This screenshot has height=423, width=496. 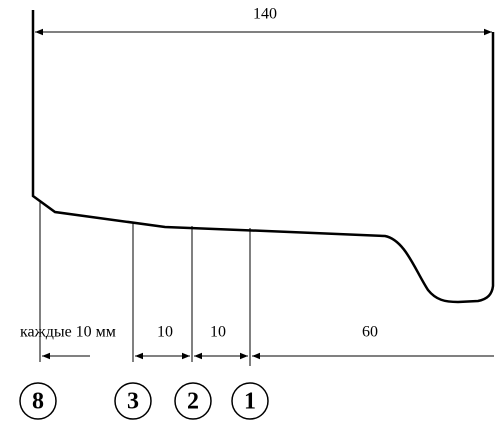 I want to click on dimension-label: 140, so click(x=265, y=14).